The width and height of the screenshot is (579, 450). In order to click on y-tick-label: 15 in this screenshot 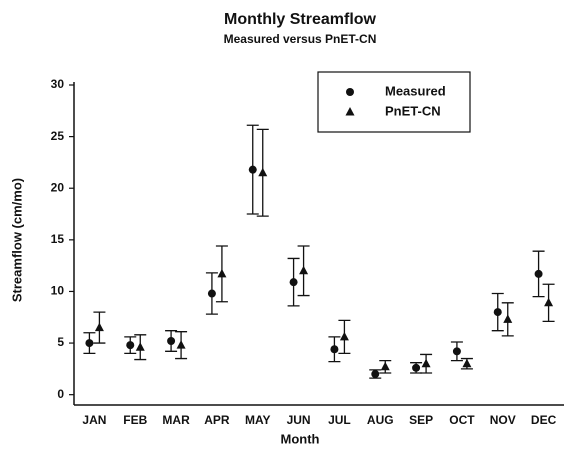, I will do `click(58, 239)`.